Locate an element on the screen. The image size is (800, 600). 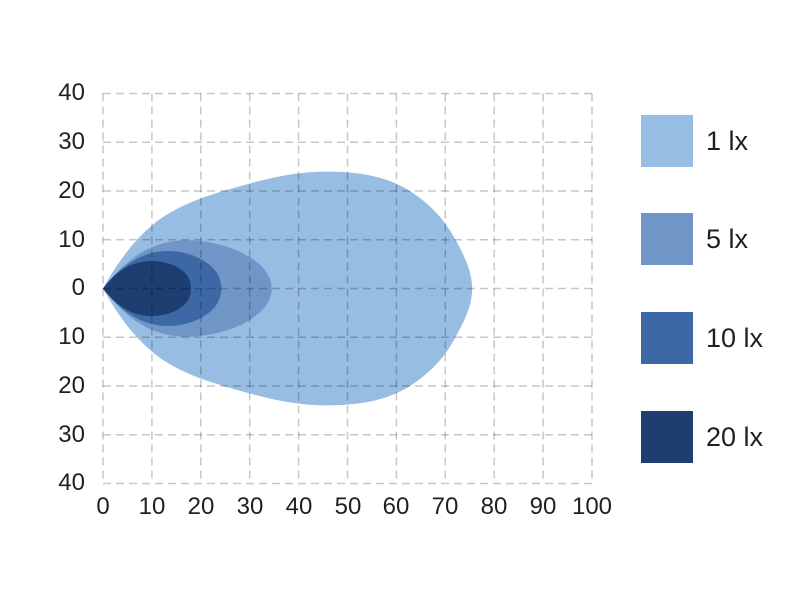
legend-swatch-1lx is located at coordinates (667, 141).